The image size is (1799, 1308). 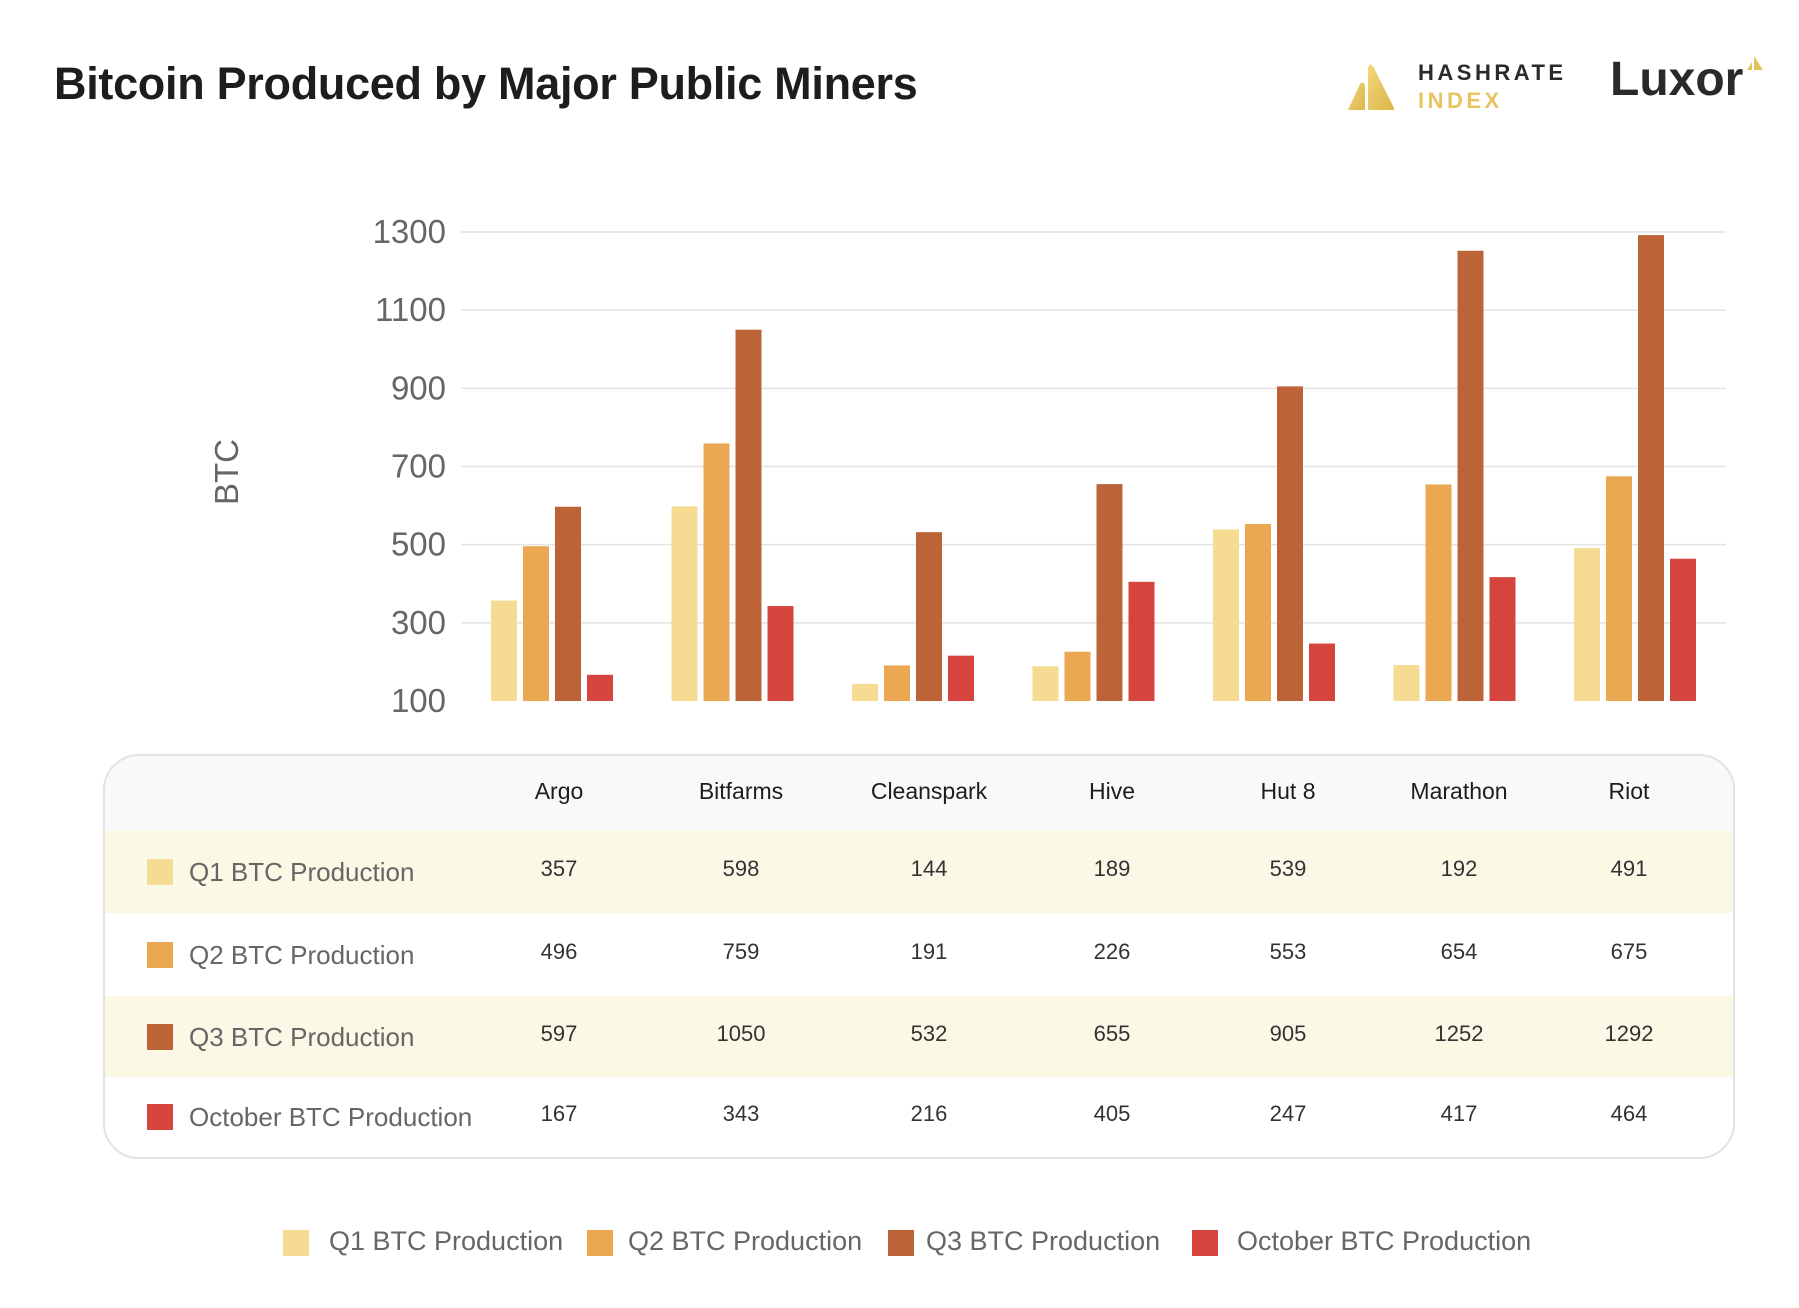 What do you see at coordinates (226, 472) in the screenshot?
I see `y-axis-title: BTC` at bounding box center [226, 472].